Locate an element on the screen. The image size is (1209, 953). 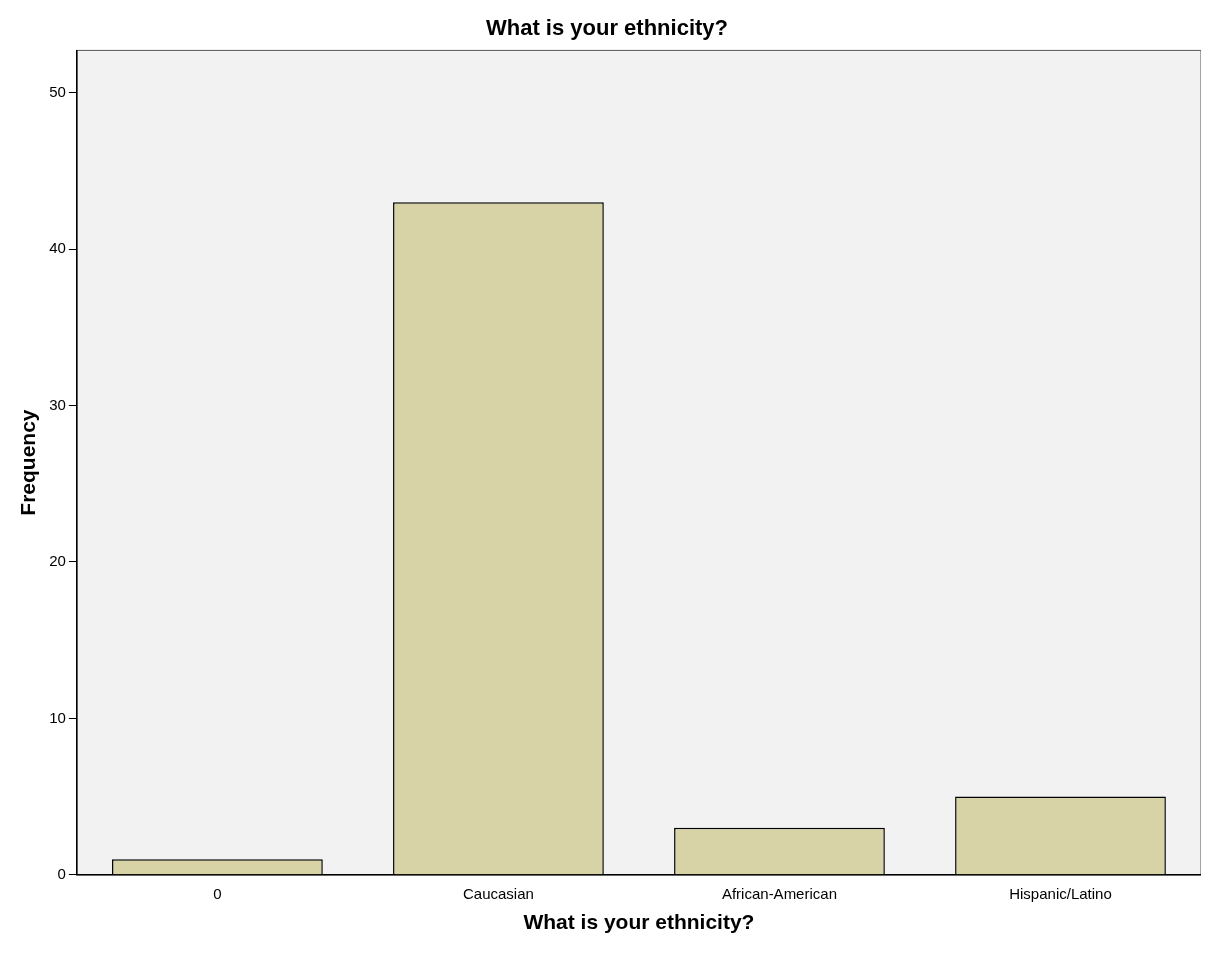
y-tick-label: 20 is located at coordinates (57, 561).